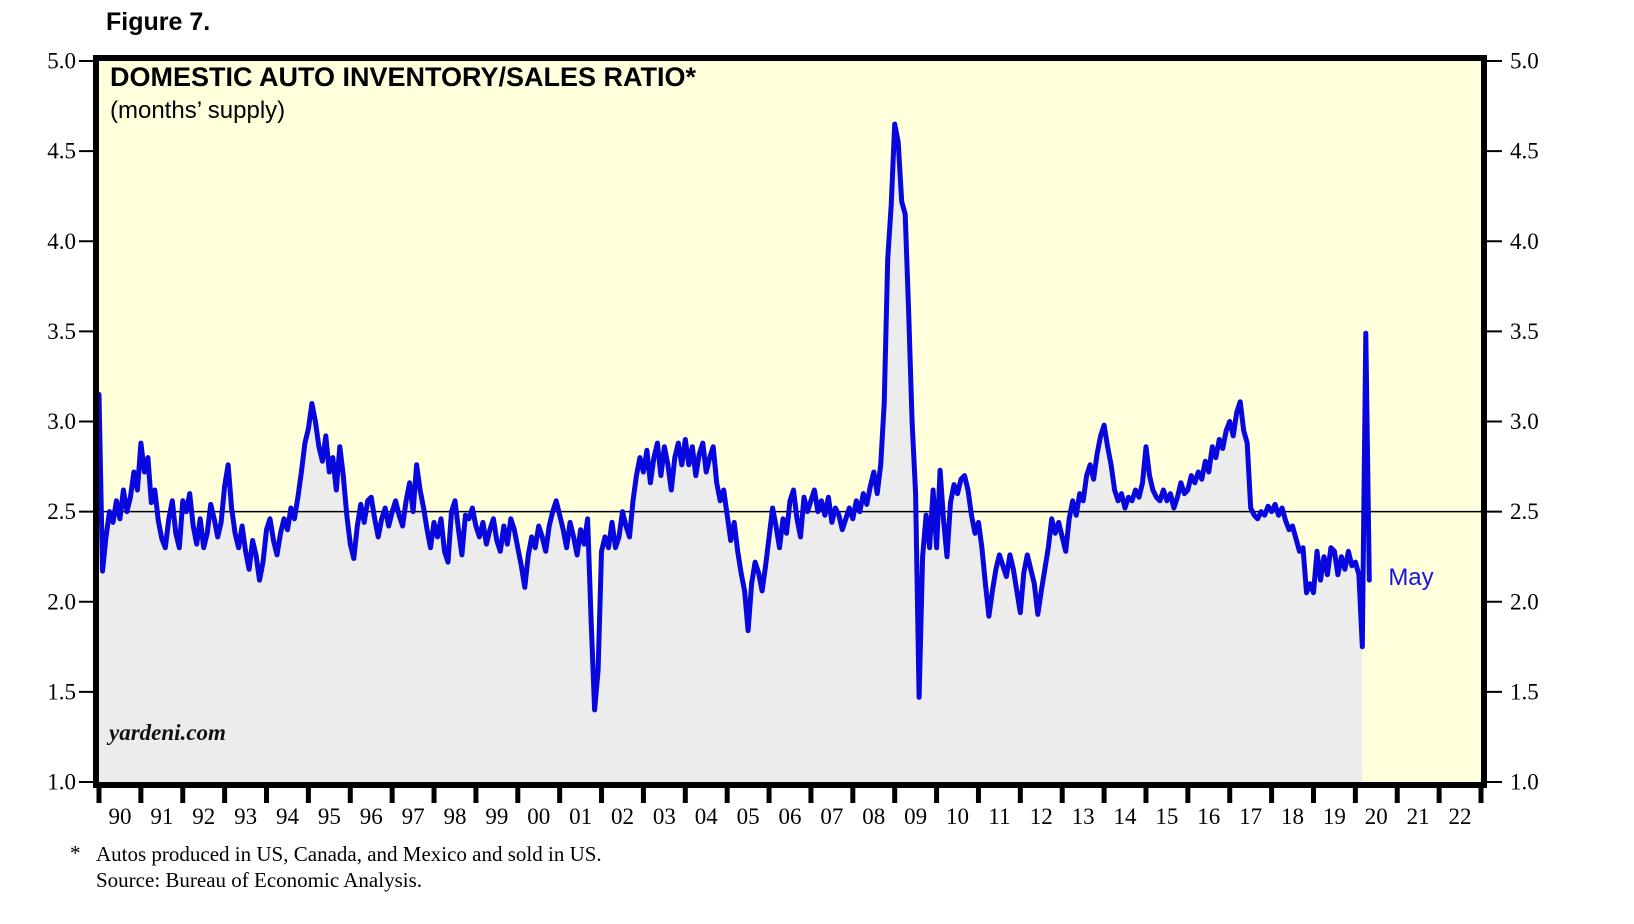  Describe the element at coordinates (259, 880) in the screenshot. I see `footnote-line2: Source: Bureau of Economic Analysis.` at that location.